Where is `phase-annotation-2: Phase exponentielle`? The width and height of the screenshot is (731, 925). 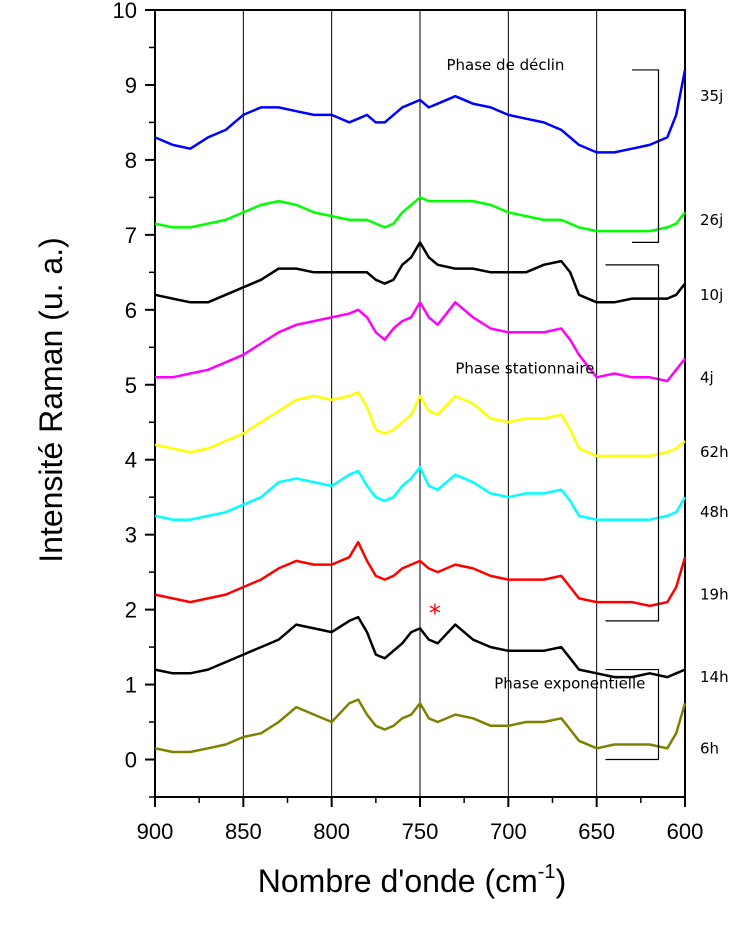 phase-annotation-2: Phase exponentielle is located at coordinates (569, 683).